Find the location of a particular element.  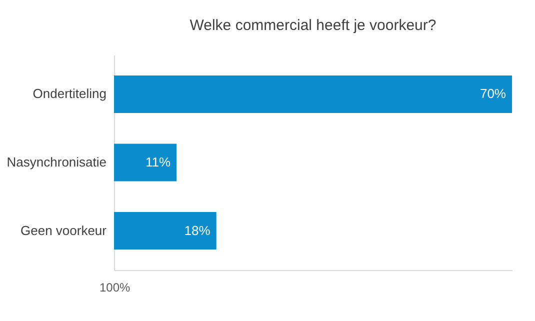

y-tick-label: Geen voorkeur is located at coordinates (64, 230).